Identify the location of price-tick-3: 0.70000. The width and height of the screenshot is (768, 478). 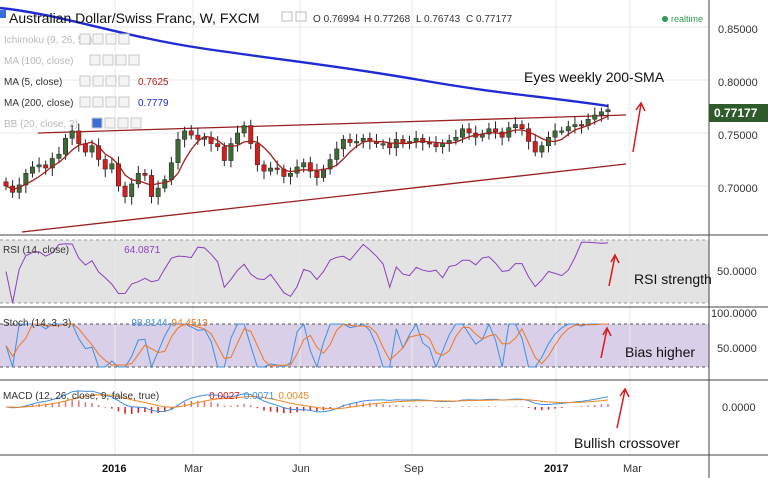
(738, 189).